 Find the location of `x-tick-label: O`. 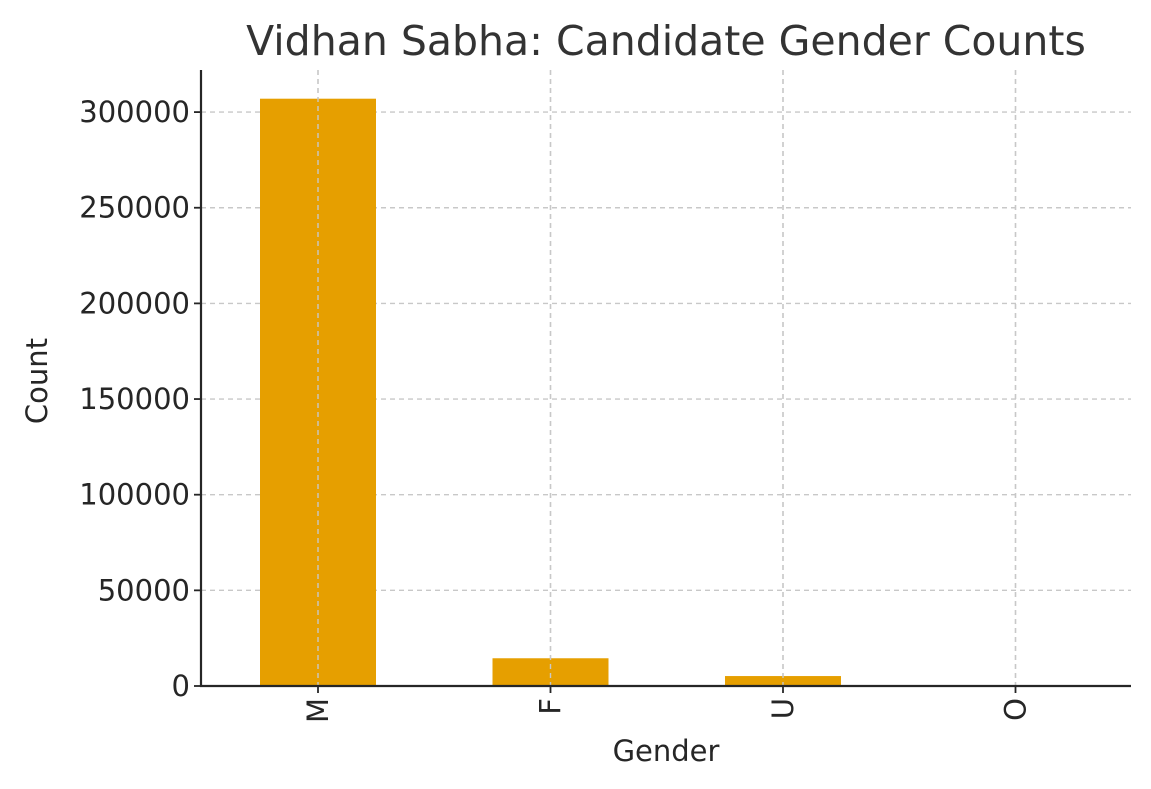

x-tick-label: O is located at coordinates (1016, 709).